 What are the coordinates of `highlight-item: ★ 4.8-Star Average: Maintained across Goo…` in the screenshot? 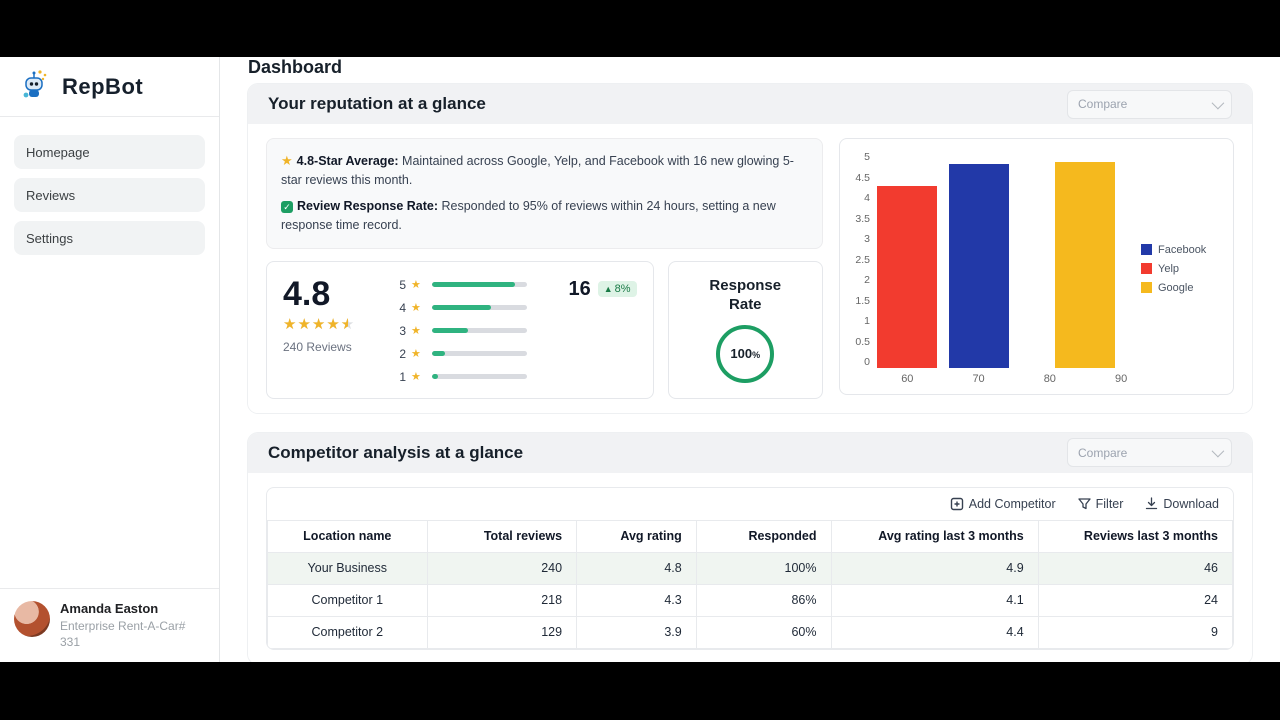 It's located at (544, 171).